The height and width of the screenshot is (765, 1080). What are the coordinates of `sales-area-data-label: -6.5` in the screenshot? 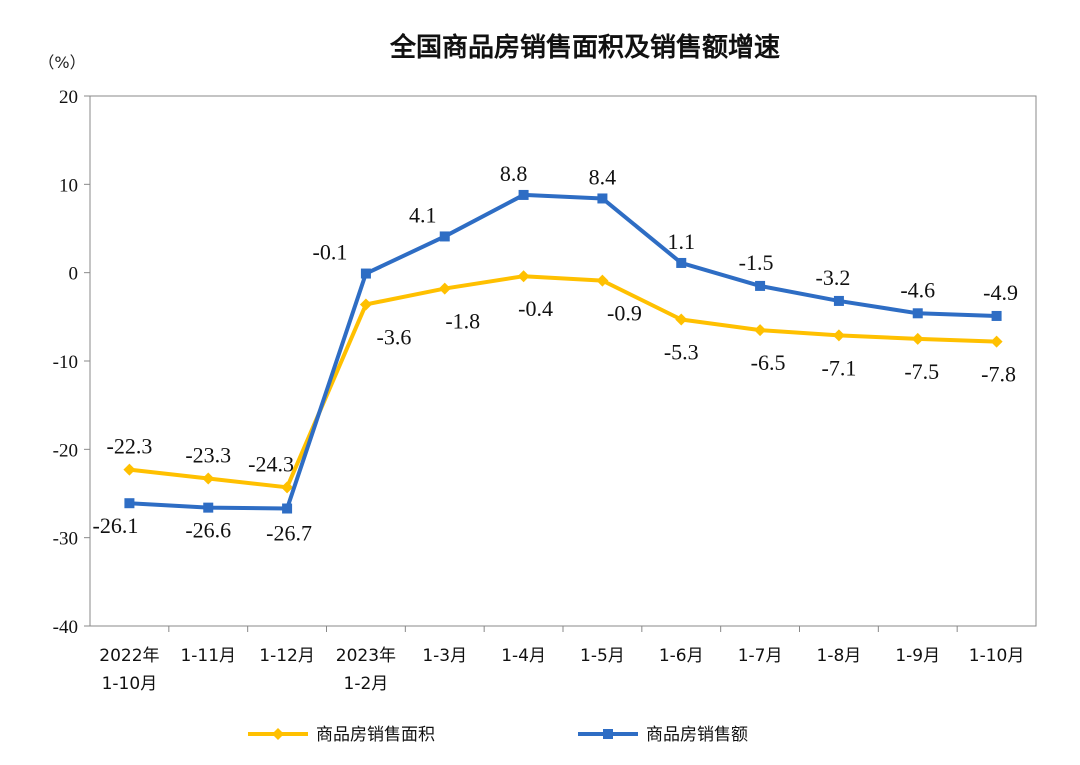 It's located at (768, 362).